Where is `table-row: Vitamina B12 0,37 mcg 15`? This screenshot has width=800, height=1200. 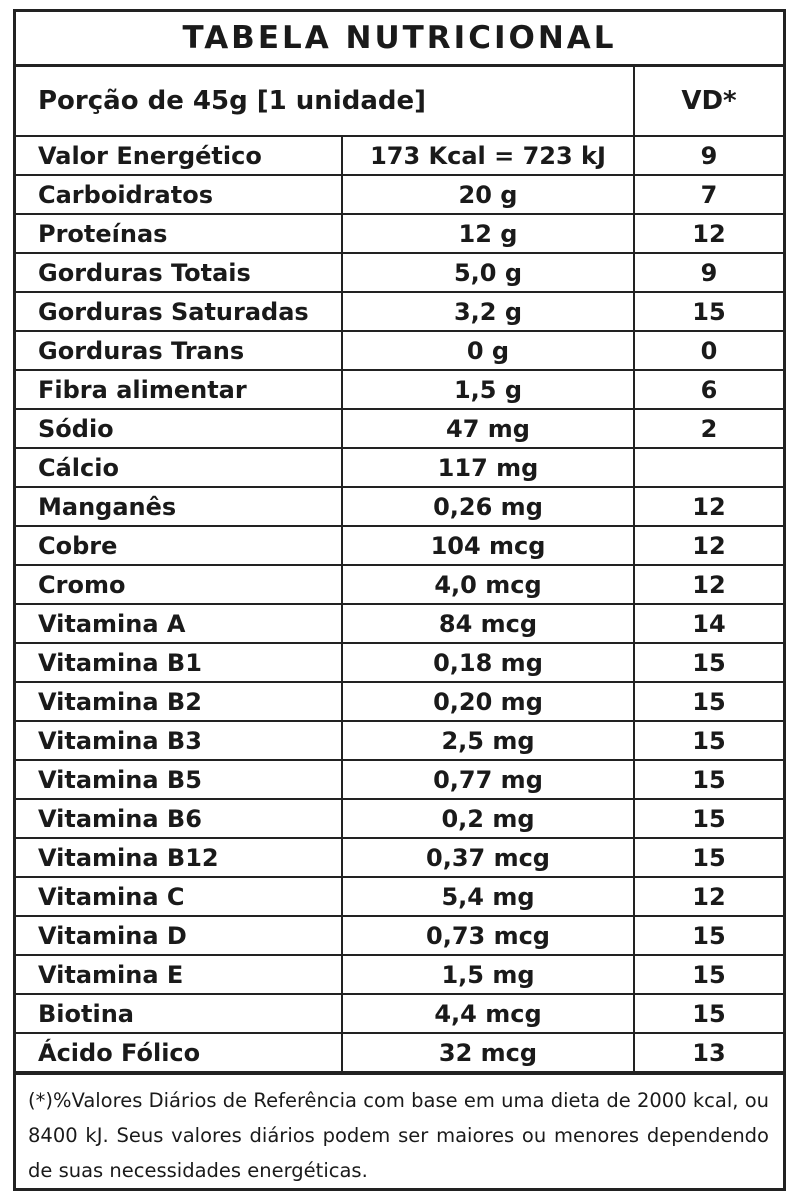
table-row: Vitamina B12 0,37 mcg 15 is located at coordinates (399, 857).